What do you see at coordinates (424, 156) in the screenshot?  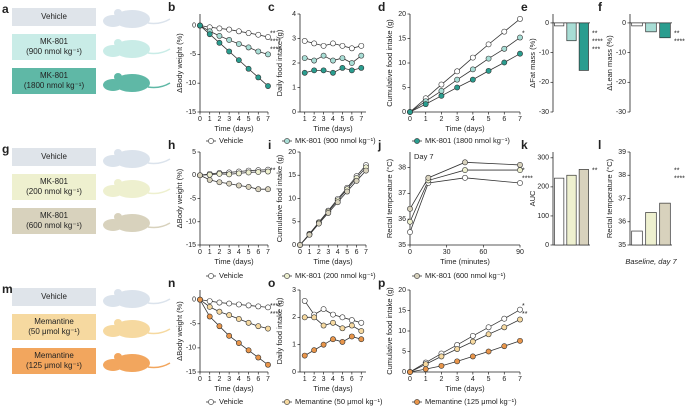 I see `note: Day 7` at bounding box center [424, 156].